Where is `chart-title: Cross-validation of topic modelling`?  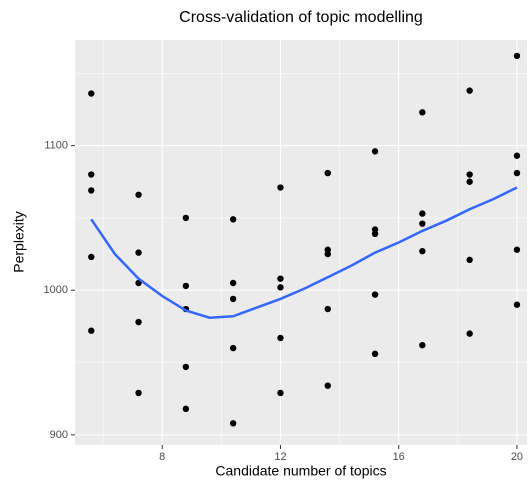
chart-title: Cross-validation of topic modelling is located at coordinates (301, 17).